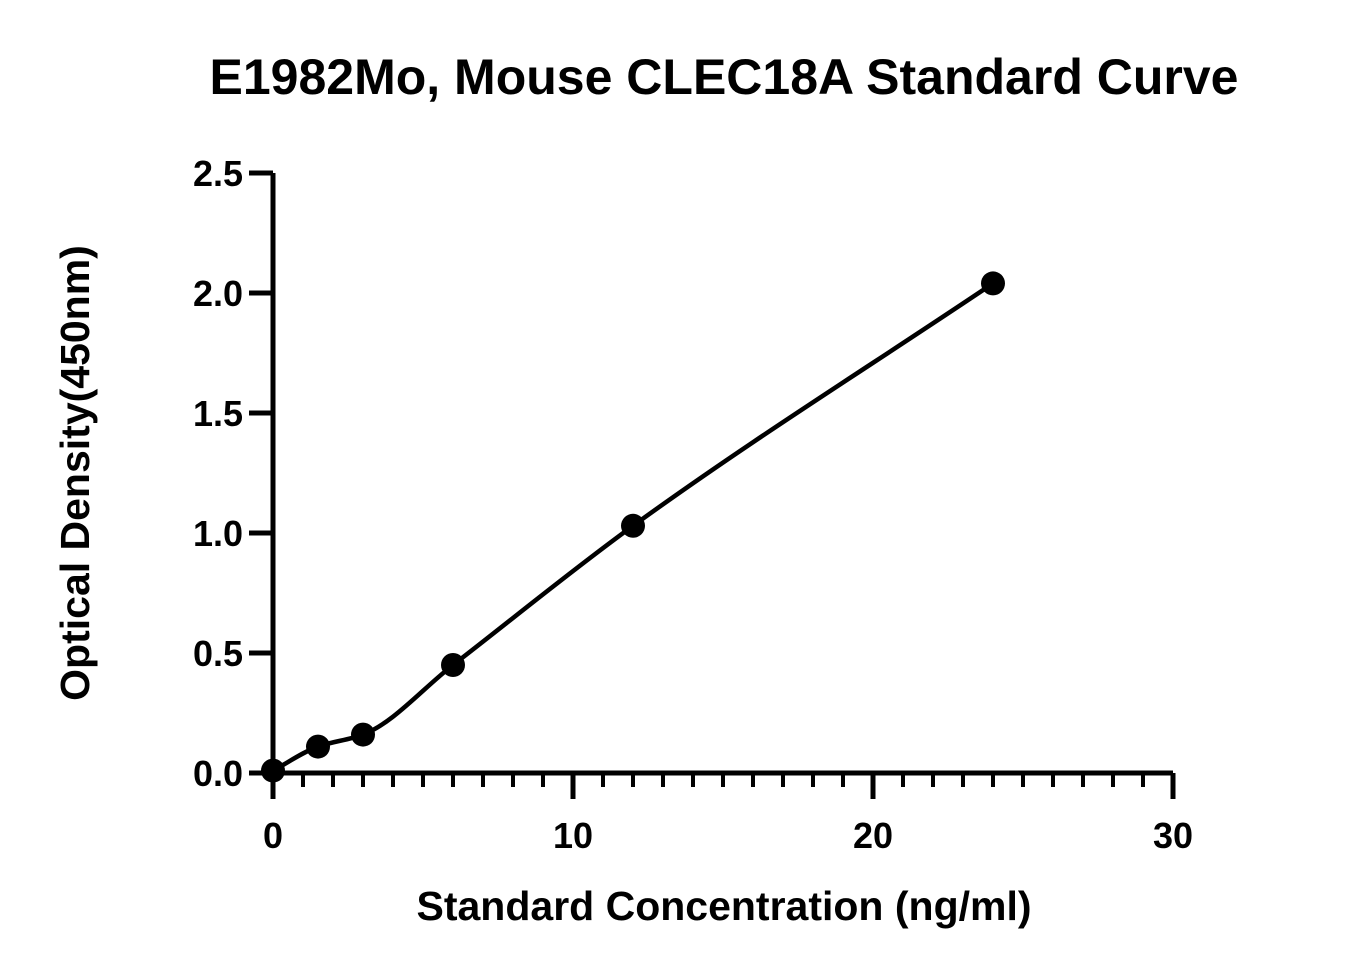  Describe the element at coordinates (218, 773) in the screenshot. I see `y-tick-label: 0.0` at that location.